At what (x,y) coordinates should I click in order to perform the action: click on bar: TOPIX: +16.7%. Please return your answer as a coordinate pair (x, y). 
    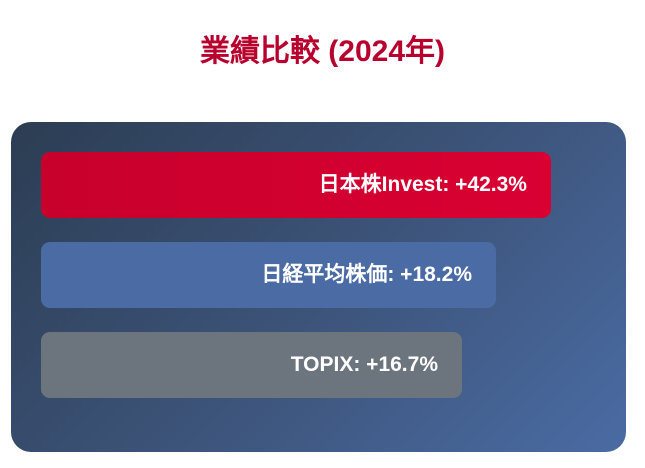
    Looking at the image, I should click on (251, 365).